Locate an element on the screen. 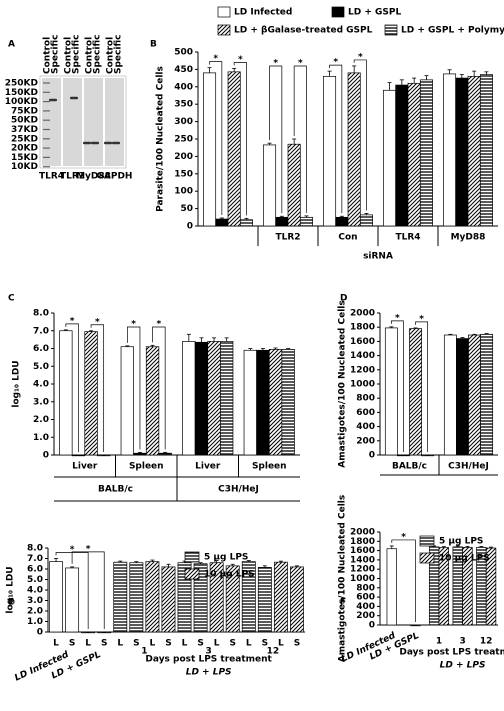 This screenshot has width=504, height=711. y-tick-label: 0 is located at coordinates (372, 456).